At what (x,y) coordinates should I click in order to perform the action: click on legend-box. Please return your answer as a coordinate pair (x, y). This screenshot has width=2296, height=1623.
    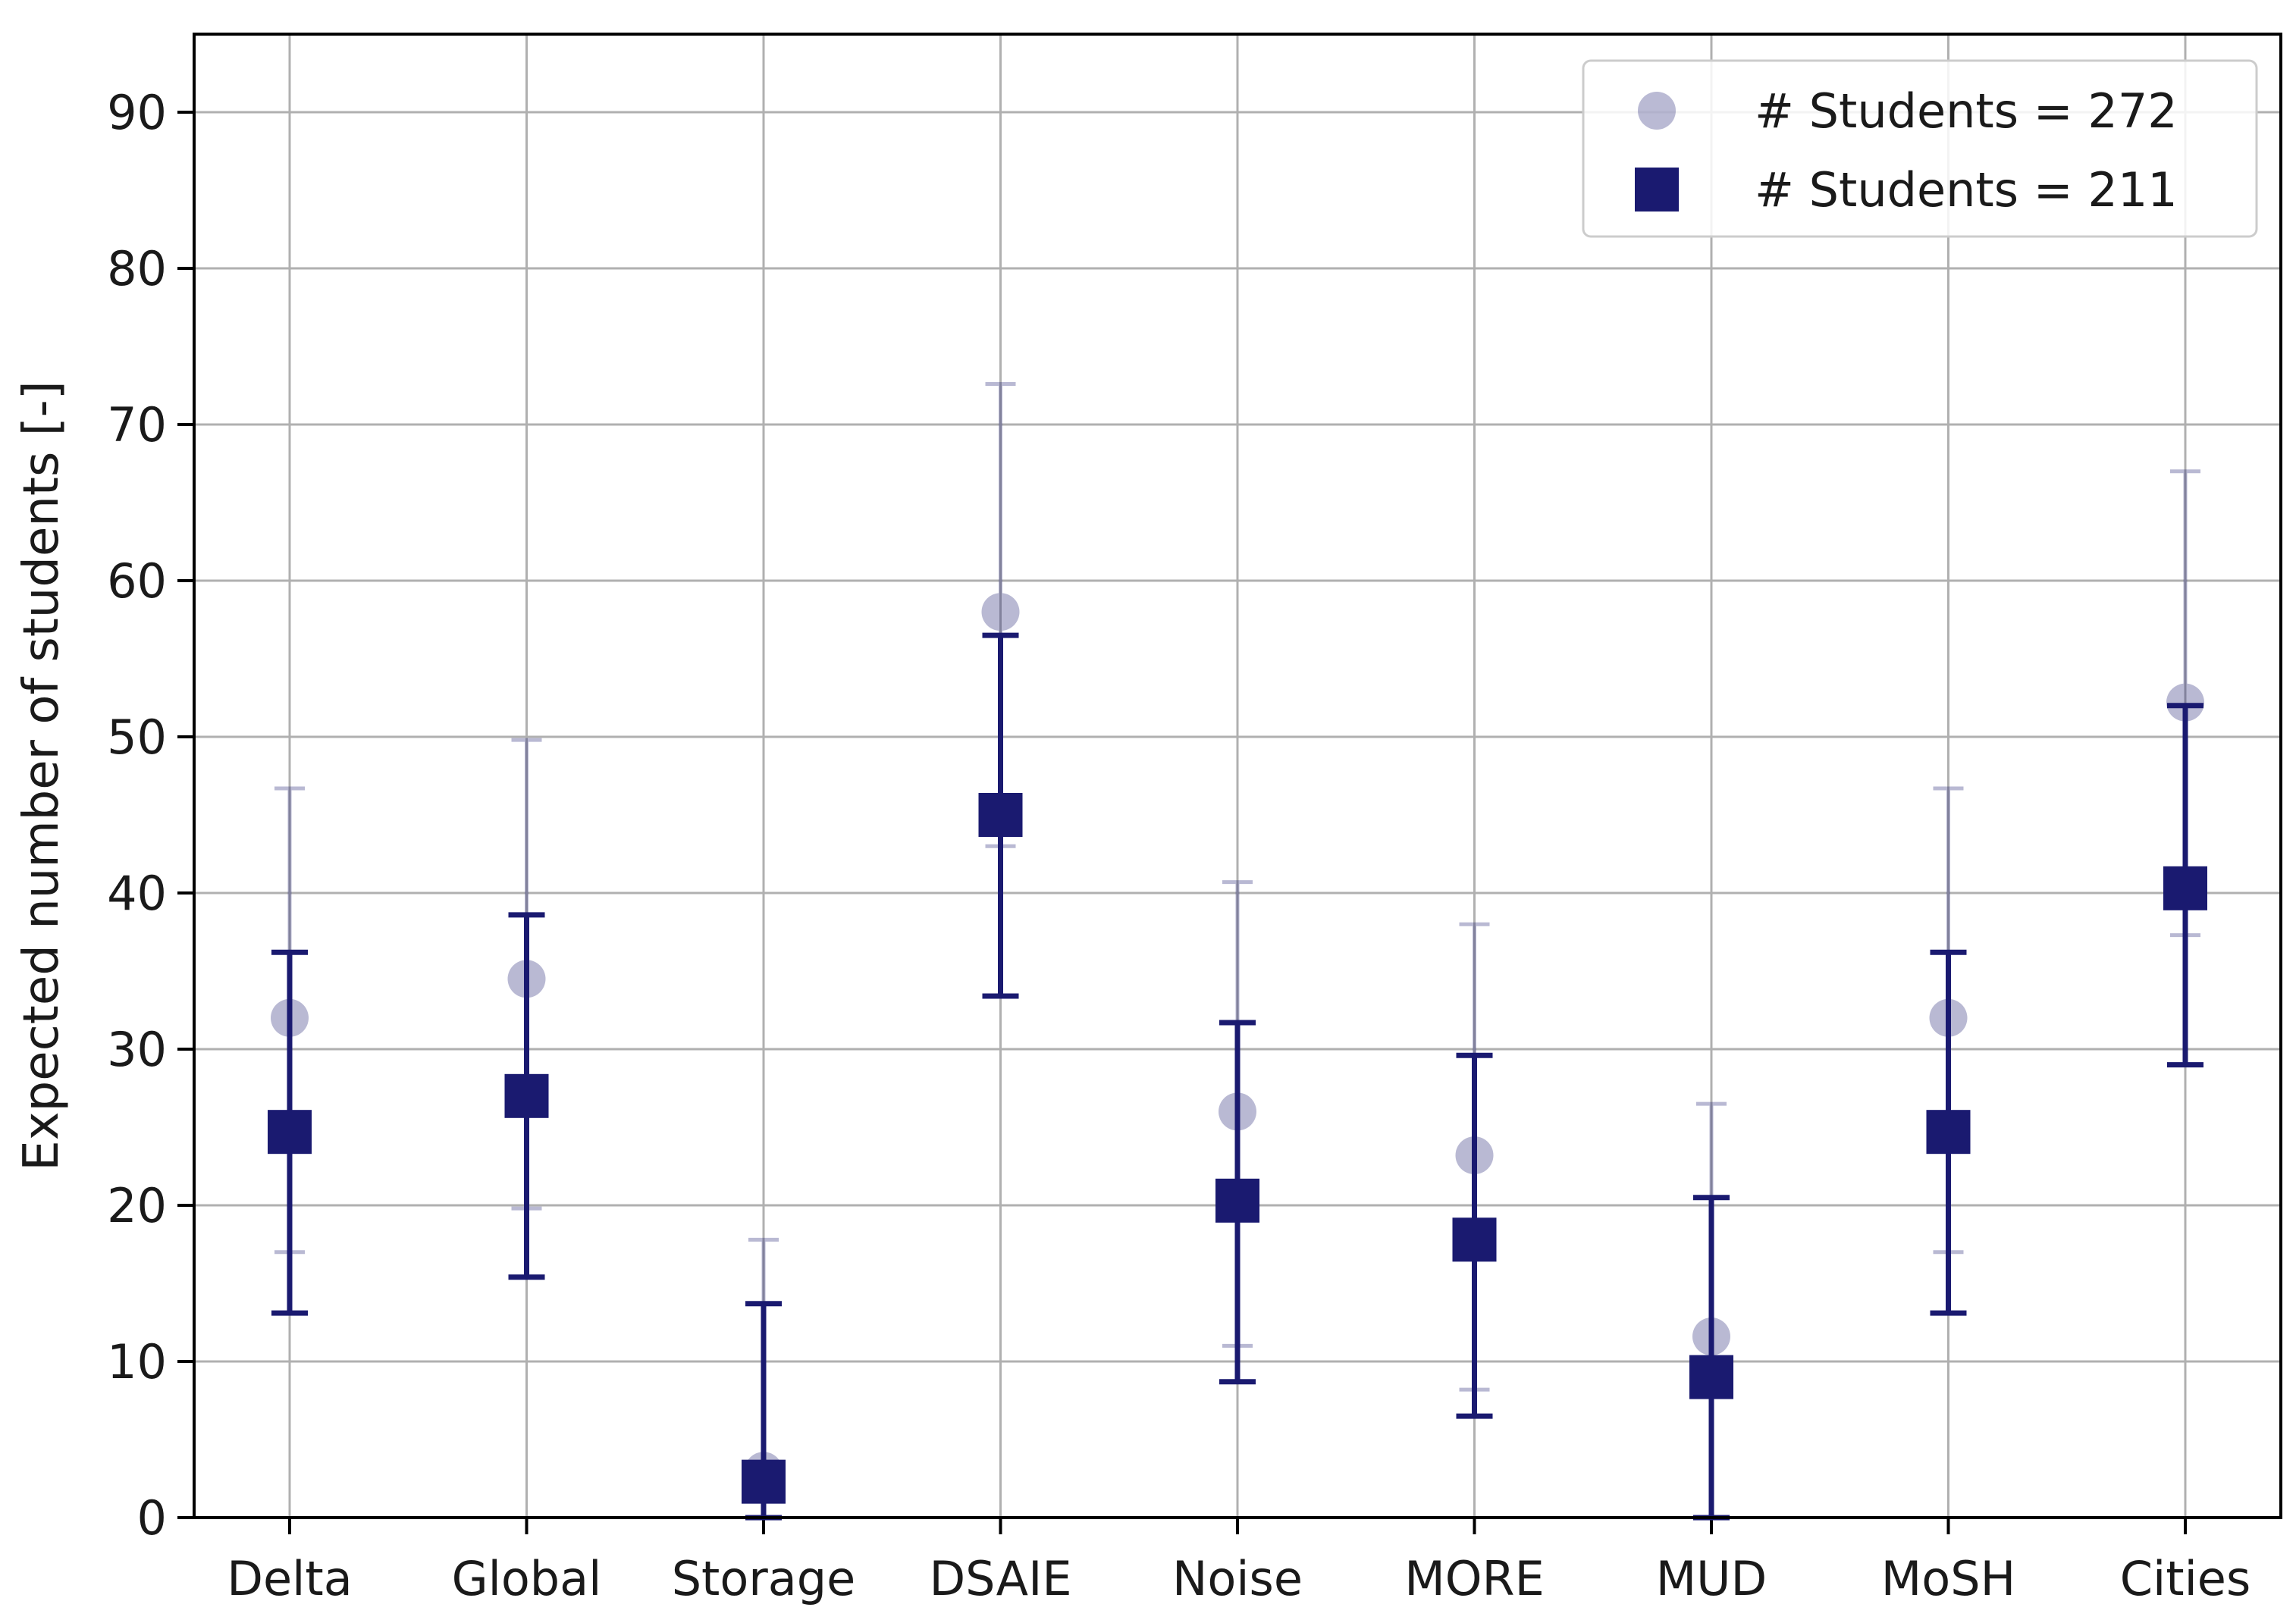
    Looking at the image, I should click on (1920, 148).